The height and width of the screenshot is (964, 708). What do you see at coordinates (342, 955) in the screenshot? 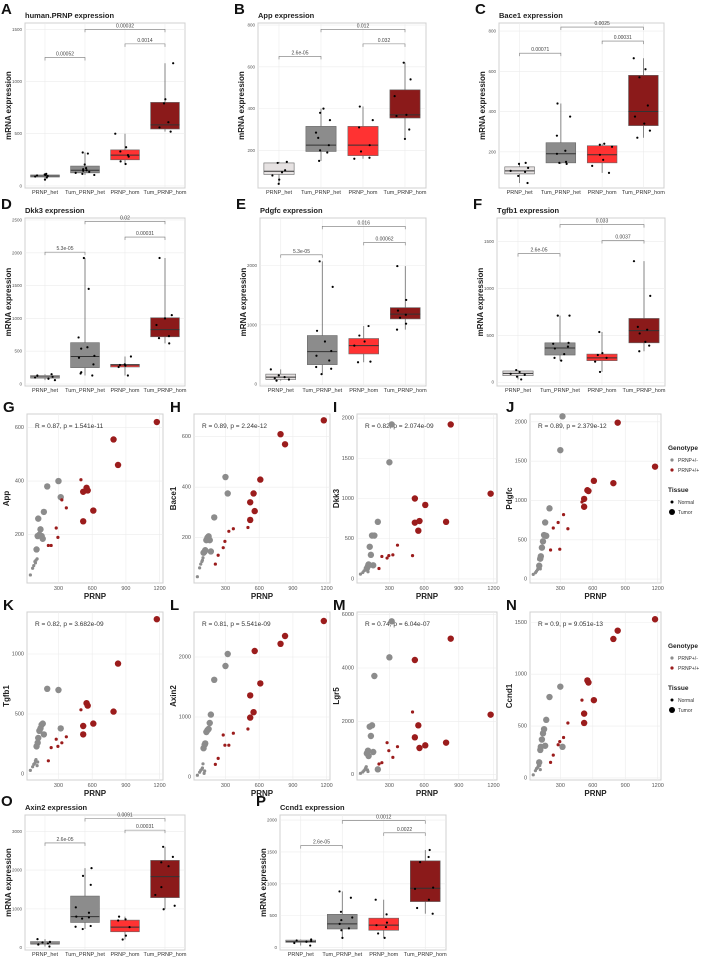
I see `x-tick-label: Tum_PRNP_het` at bounding box center [342, 955].